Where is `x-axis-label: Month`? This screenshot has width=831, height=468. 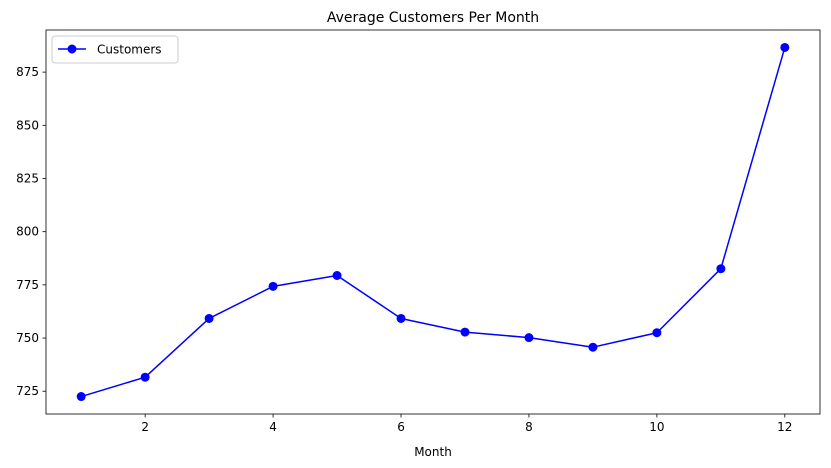 x-axis-label: Month is located at coordinates (433, 452).